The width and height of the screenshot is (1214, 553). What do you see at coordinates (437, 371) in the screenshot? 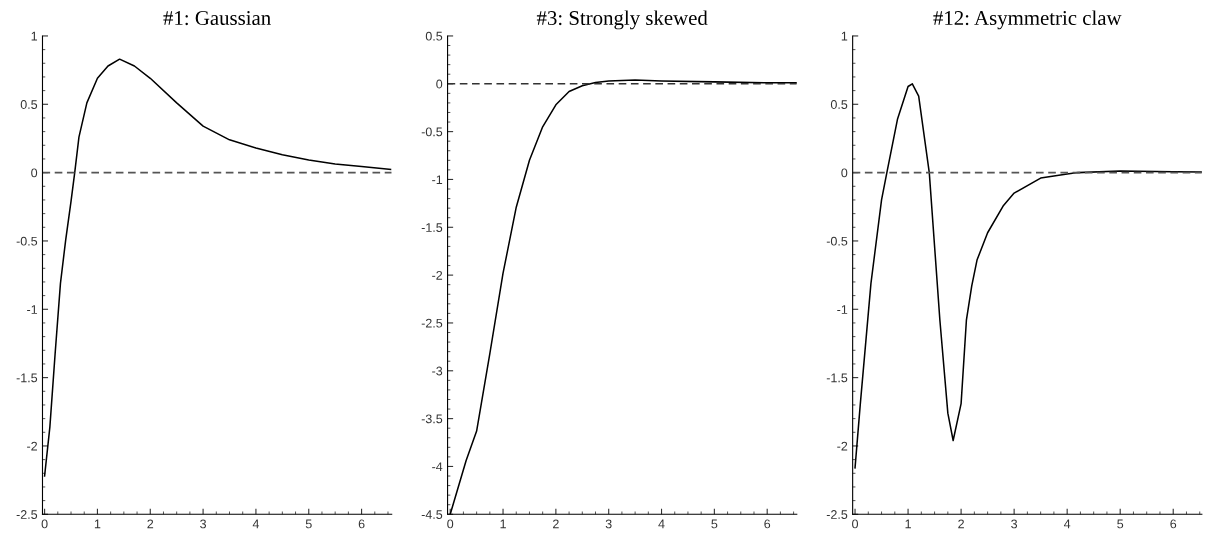
I see `y-tick-label: -3` at bounding box center [437, 371].